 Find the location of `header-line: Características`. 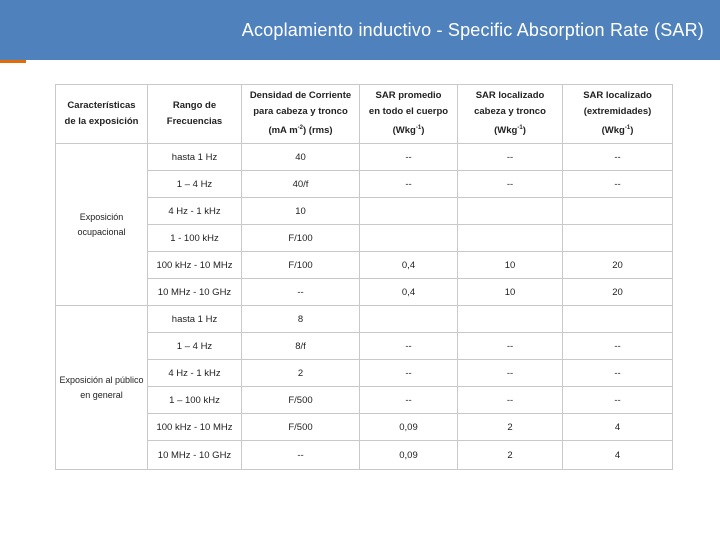

header-line: Características is located at coordinates (101, 105).